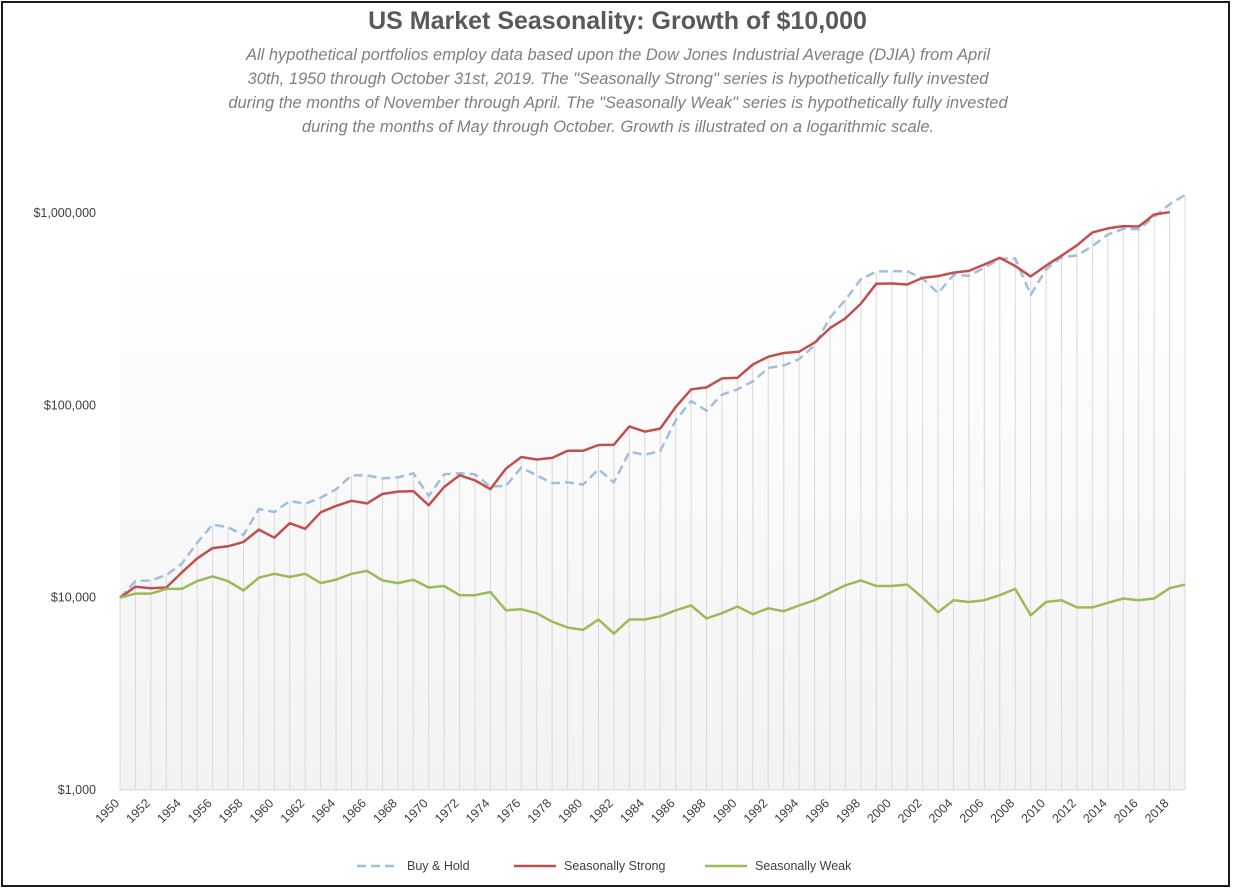  What do you see at coordinates (756, 811) in the screenshot?
I see `x-tick-label: 1992` at bounding box center [756, 811].